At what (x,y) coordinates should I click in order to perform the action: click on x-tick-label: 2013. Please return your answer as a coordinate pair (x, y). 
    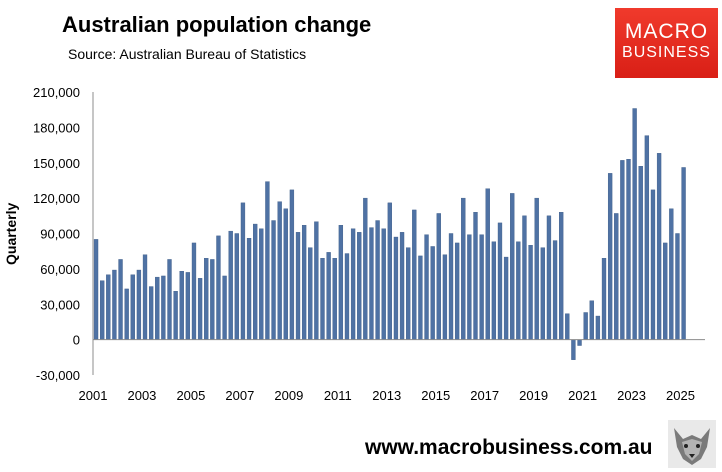
    Looking at the image, I should click on (386, 395).